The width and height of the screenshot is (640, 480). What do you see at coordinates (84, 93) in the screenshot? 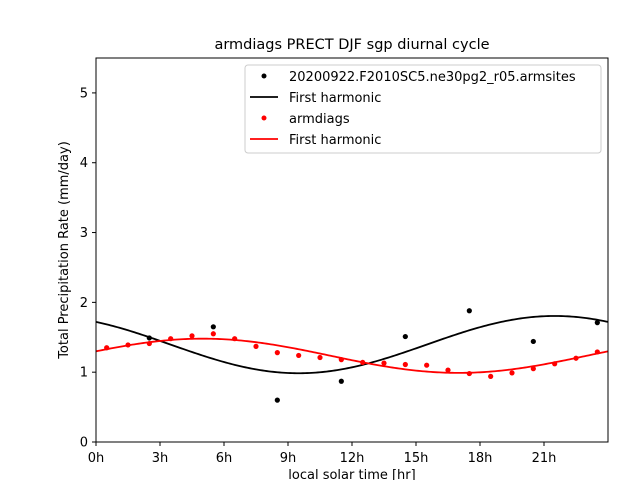
I see `y-tick-label: 5` at bounding box center [84, 93].